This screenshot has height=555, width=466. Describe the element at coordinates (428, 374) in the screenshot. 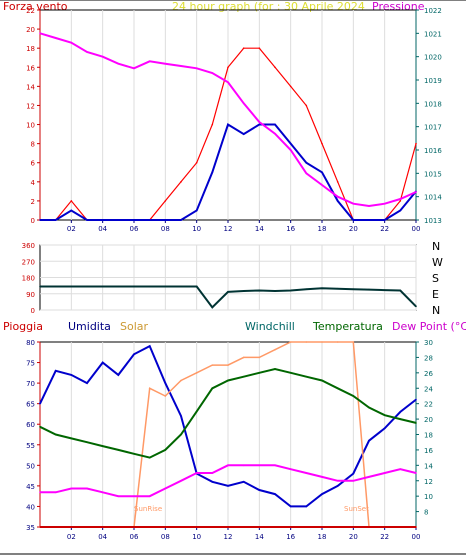

I see `y-tick-label: 26` at that location.